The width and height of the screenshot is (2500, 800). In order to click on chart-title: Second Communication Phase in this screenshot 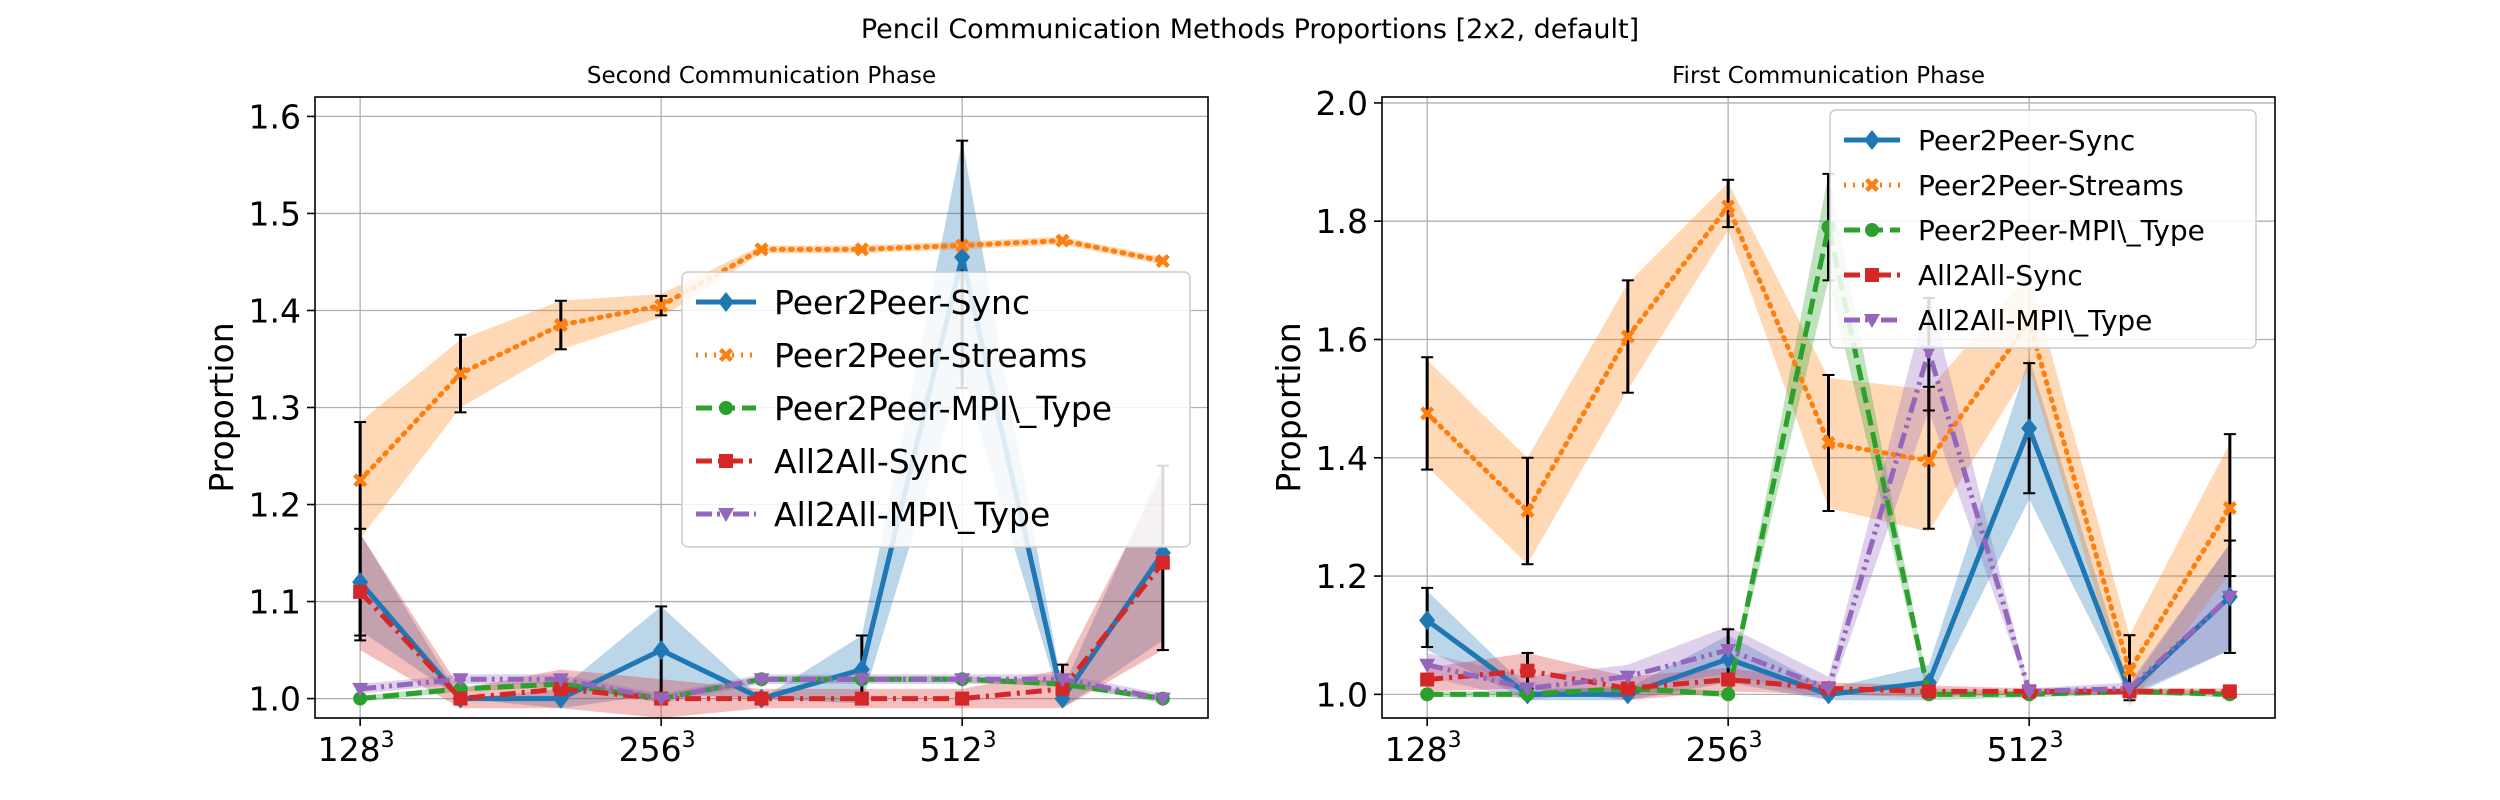, I will do `click(761, 76)`.